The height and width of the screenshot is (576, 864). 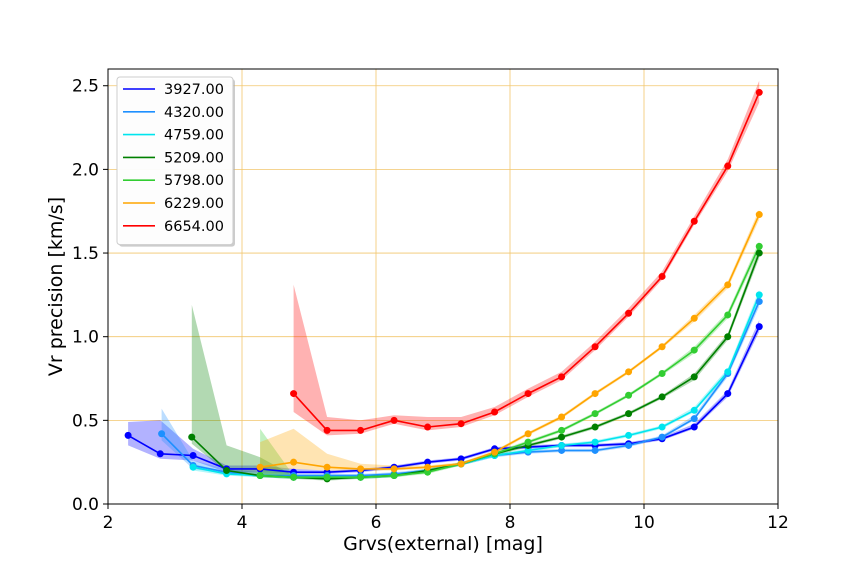 What do you see at coordinates (376, 523) in the screenshot?
I see `x-tick-label: 6` at bounding box center [376, 523].